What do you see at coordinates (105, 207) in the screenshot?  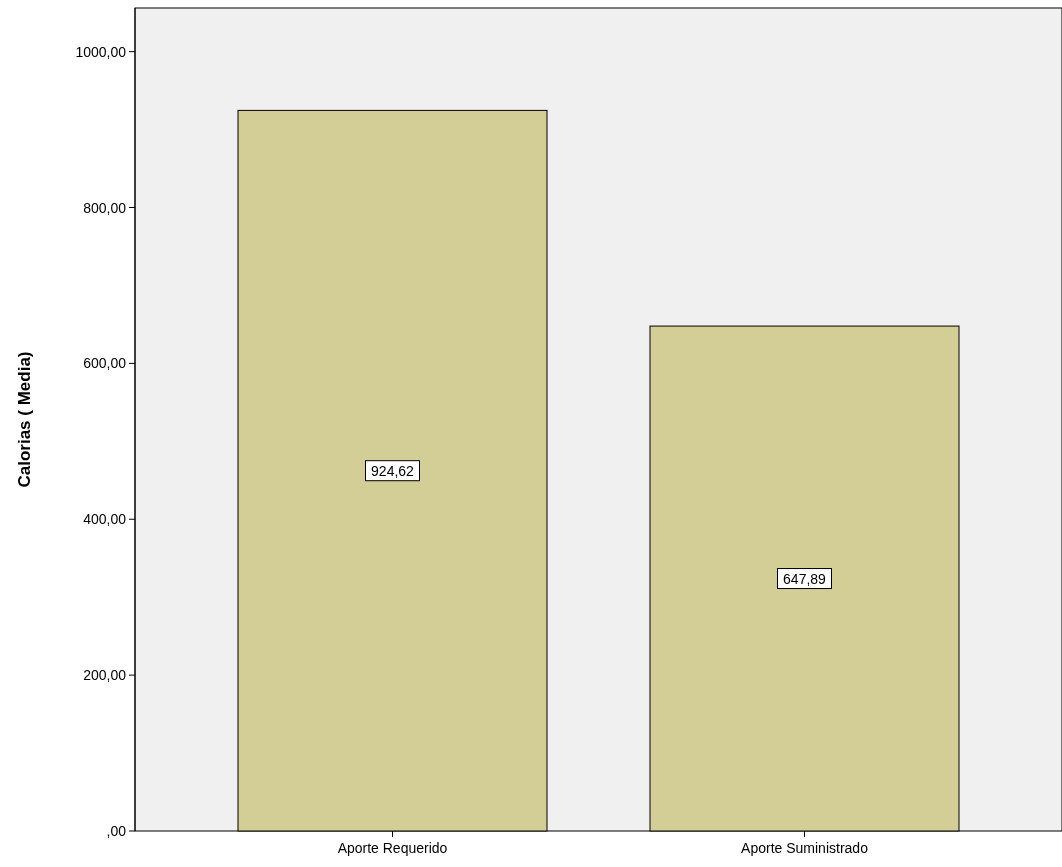 I see `y-tick-label: 800,00` at bounding box center [105, 207].